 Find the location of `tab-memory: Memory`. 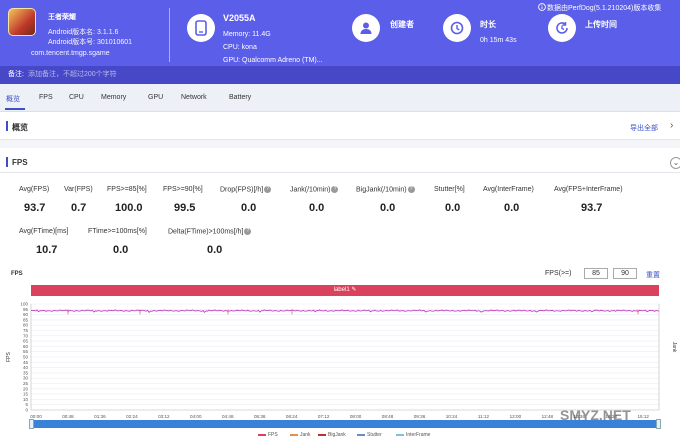

tab-memory: Memory is located at coordinates (114, 97).